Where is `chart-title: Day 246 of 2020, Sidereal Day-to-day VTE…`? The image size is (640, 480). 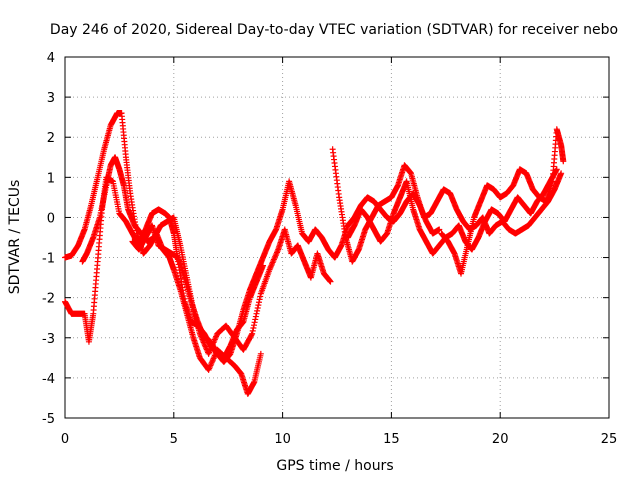 chart-title: Day 246 of 2020, Sidereal Day-to-day VTE… is located at coordinates (334, 30).